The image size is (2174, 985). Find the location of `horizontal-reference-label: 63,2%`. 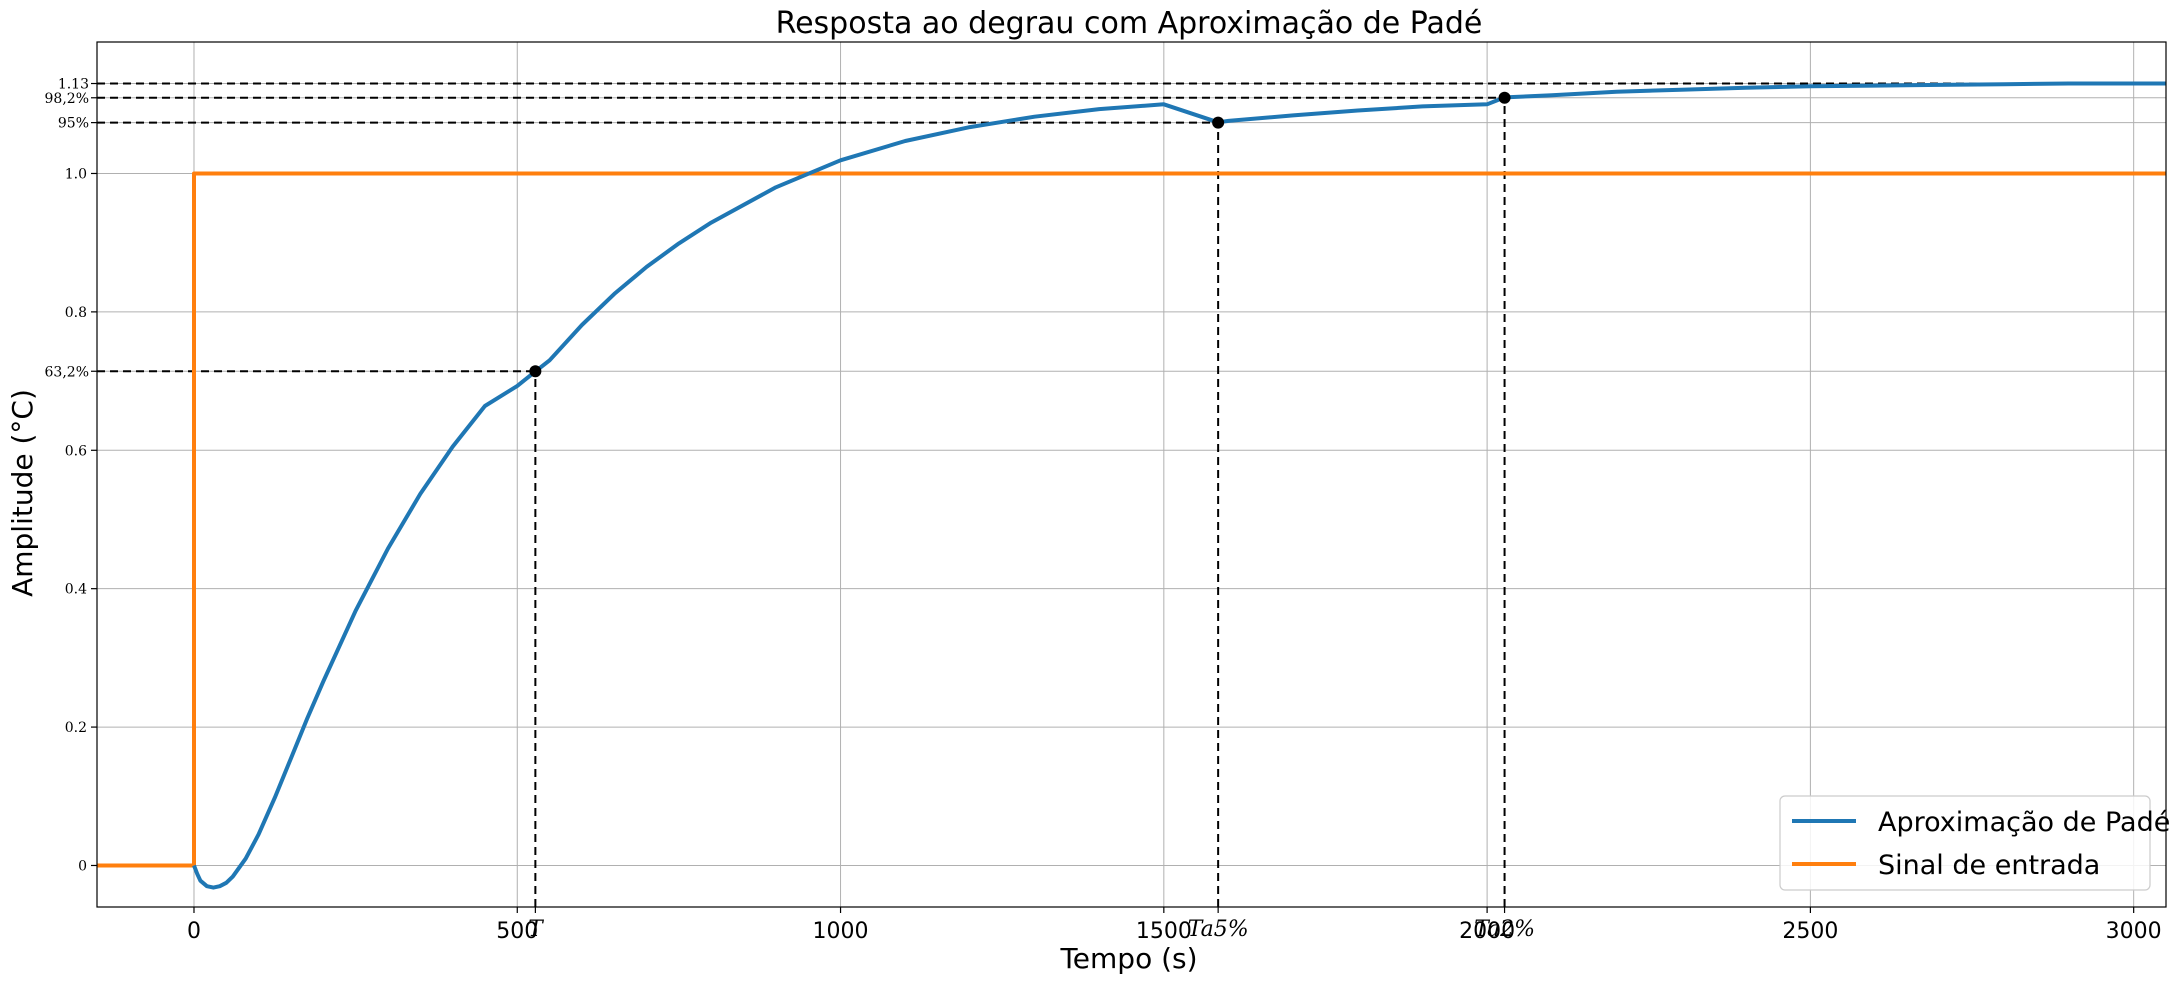

horizontal-reference-label: 63,2% is located at coordinates (67, 372).